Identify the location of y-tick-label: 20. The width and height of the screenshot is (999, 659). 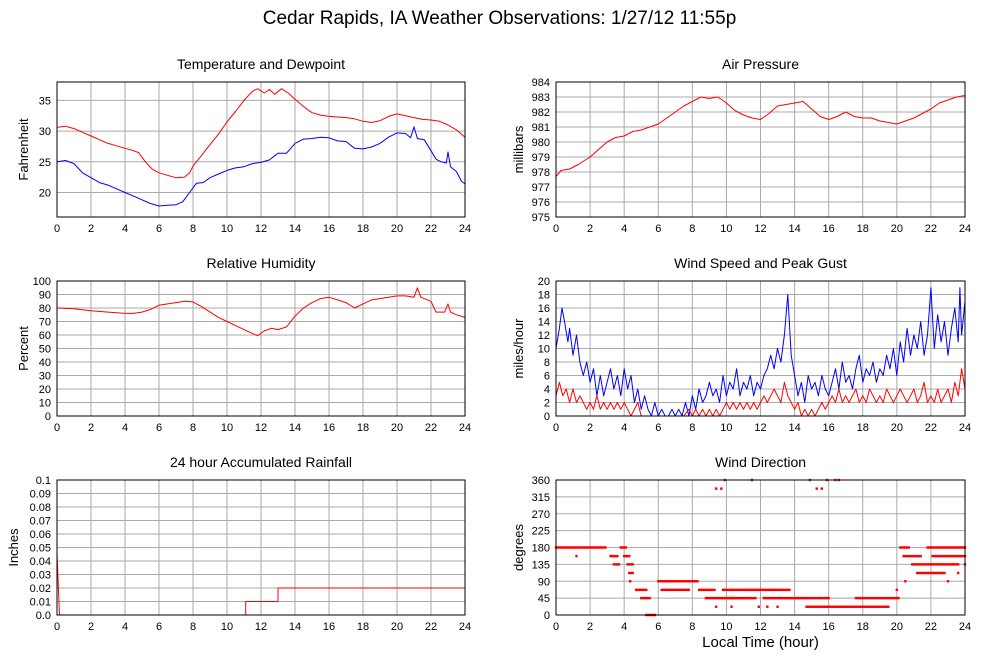
(544, 282).